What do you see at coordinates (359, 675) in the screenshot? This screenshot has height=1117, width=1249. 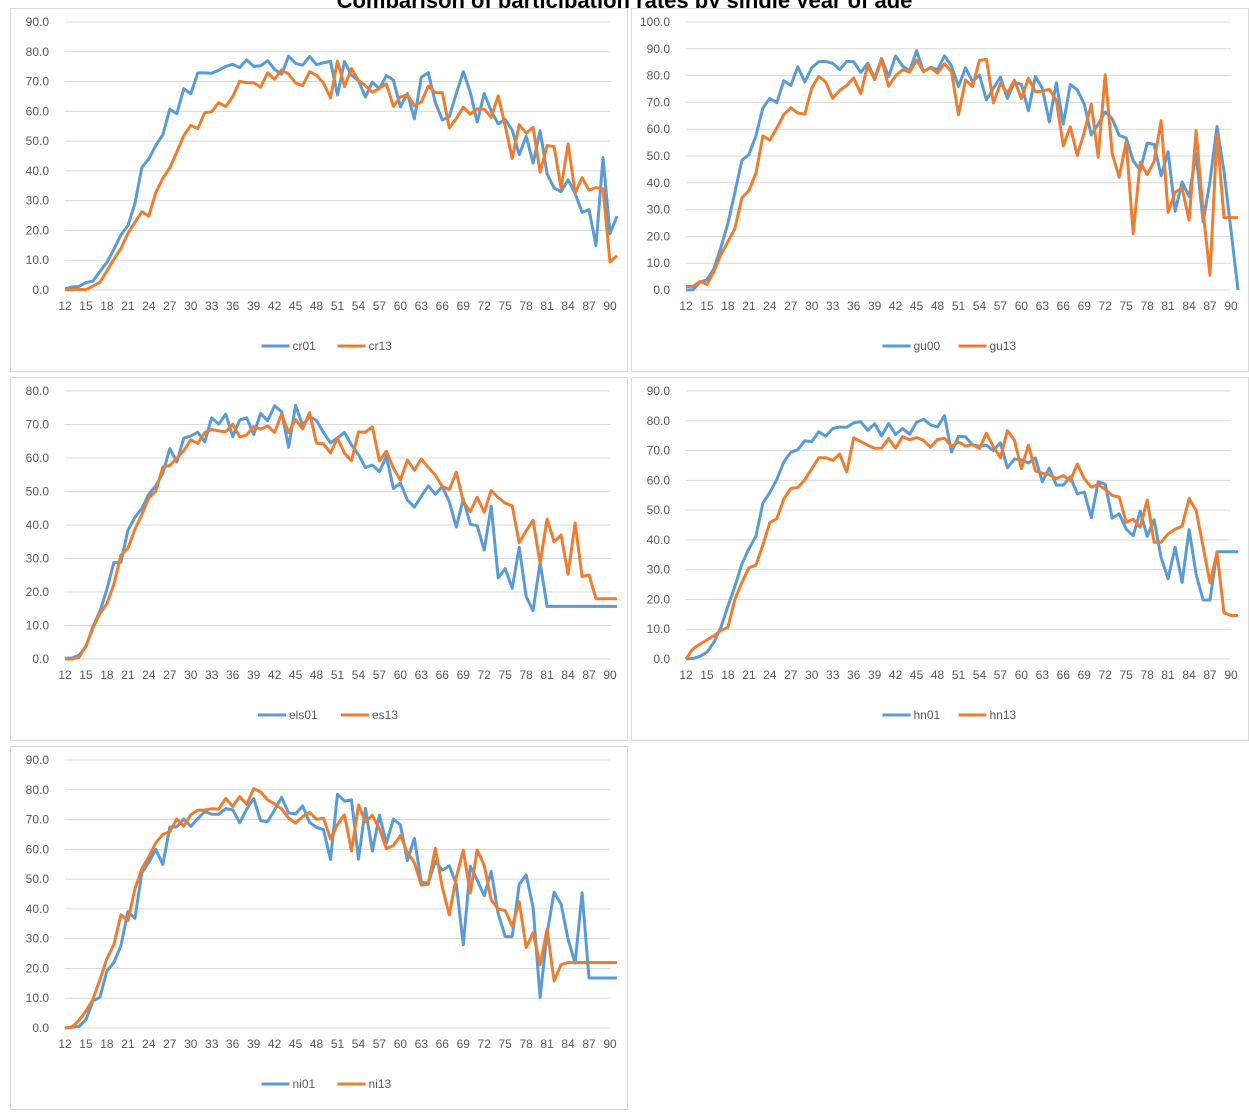 I see `x-tick-label: 54` at bounding box center [359, 675].